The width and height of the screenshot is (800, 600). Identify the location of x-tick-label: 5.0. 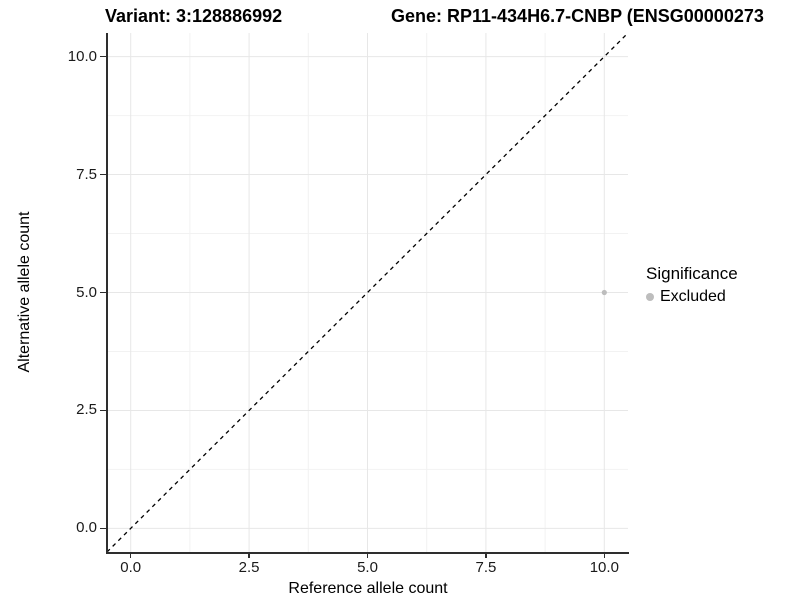
(367, 567).